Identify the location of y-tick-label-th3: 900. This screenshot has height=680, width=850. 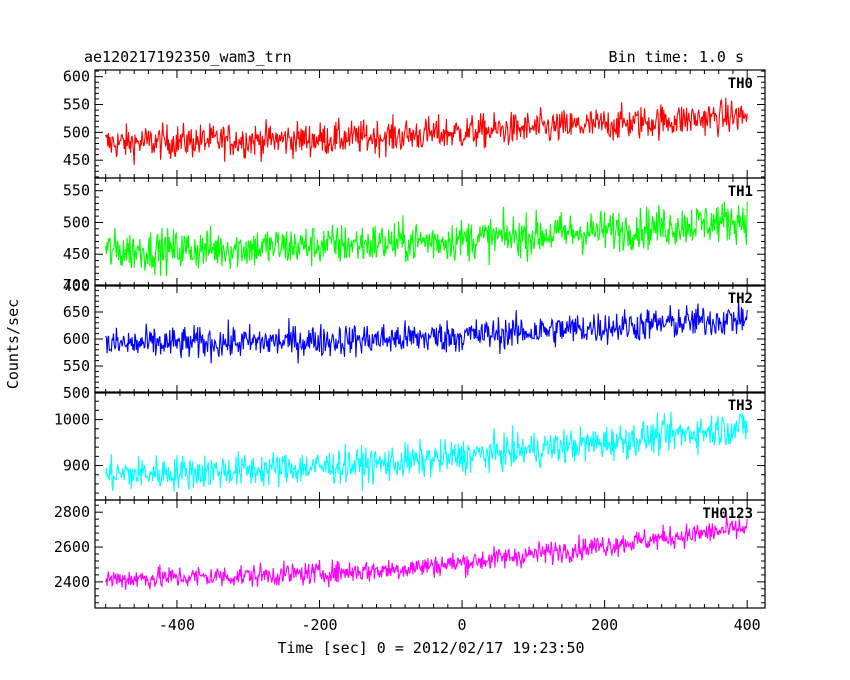
(76, 466).